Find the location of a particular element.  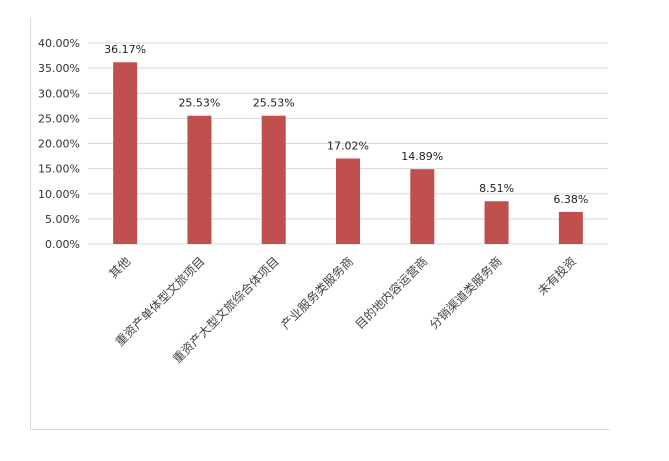

category-label: 目的地内容运营商 is located at coordinates (391, 293).